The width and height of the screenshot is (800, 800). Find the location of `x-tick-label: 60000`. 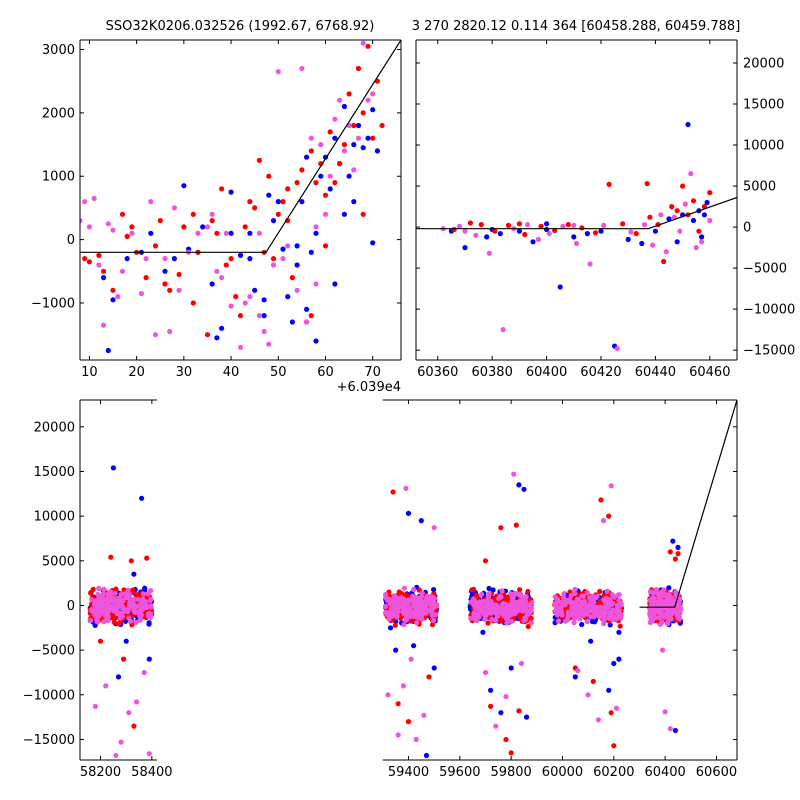

x-tick-label: 60000 is located at coordinates (562, 772).